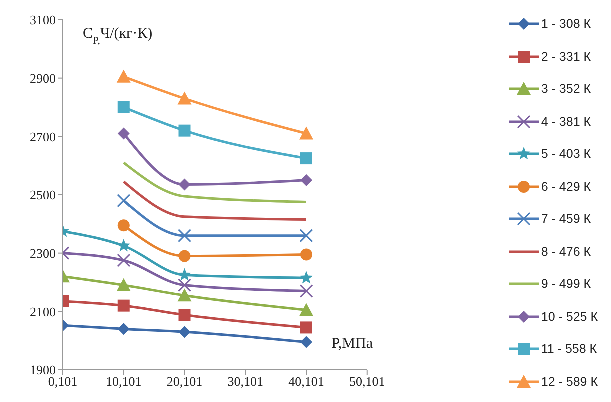 This screenshot has width=611, height=402. I want to click on x-tick-label: 20,101, so click(184, 382).